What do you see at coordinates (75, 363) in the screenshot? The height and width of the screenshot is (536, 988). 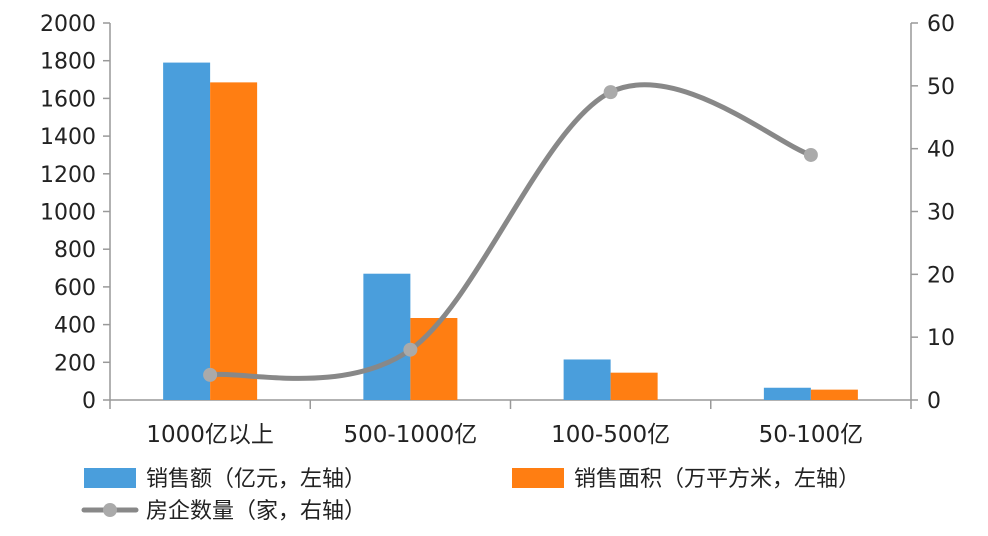 I see `y-left-tick-label: 200` at bounding box center [75, 363].